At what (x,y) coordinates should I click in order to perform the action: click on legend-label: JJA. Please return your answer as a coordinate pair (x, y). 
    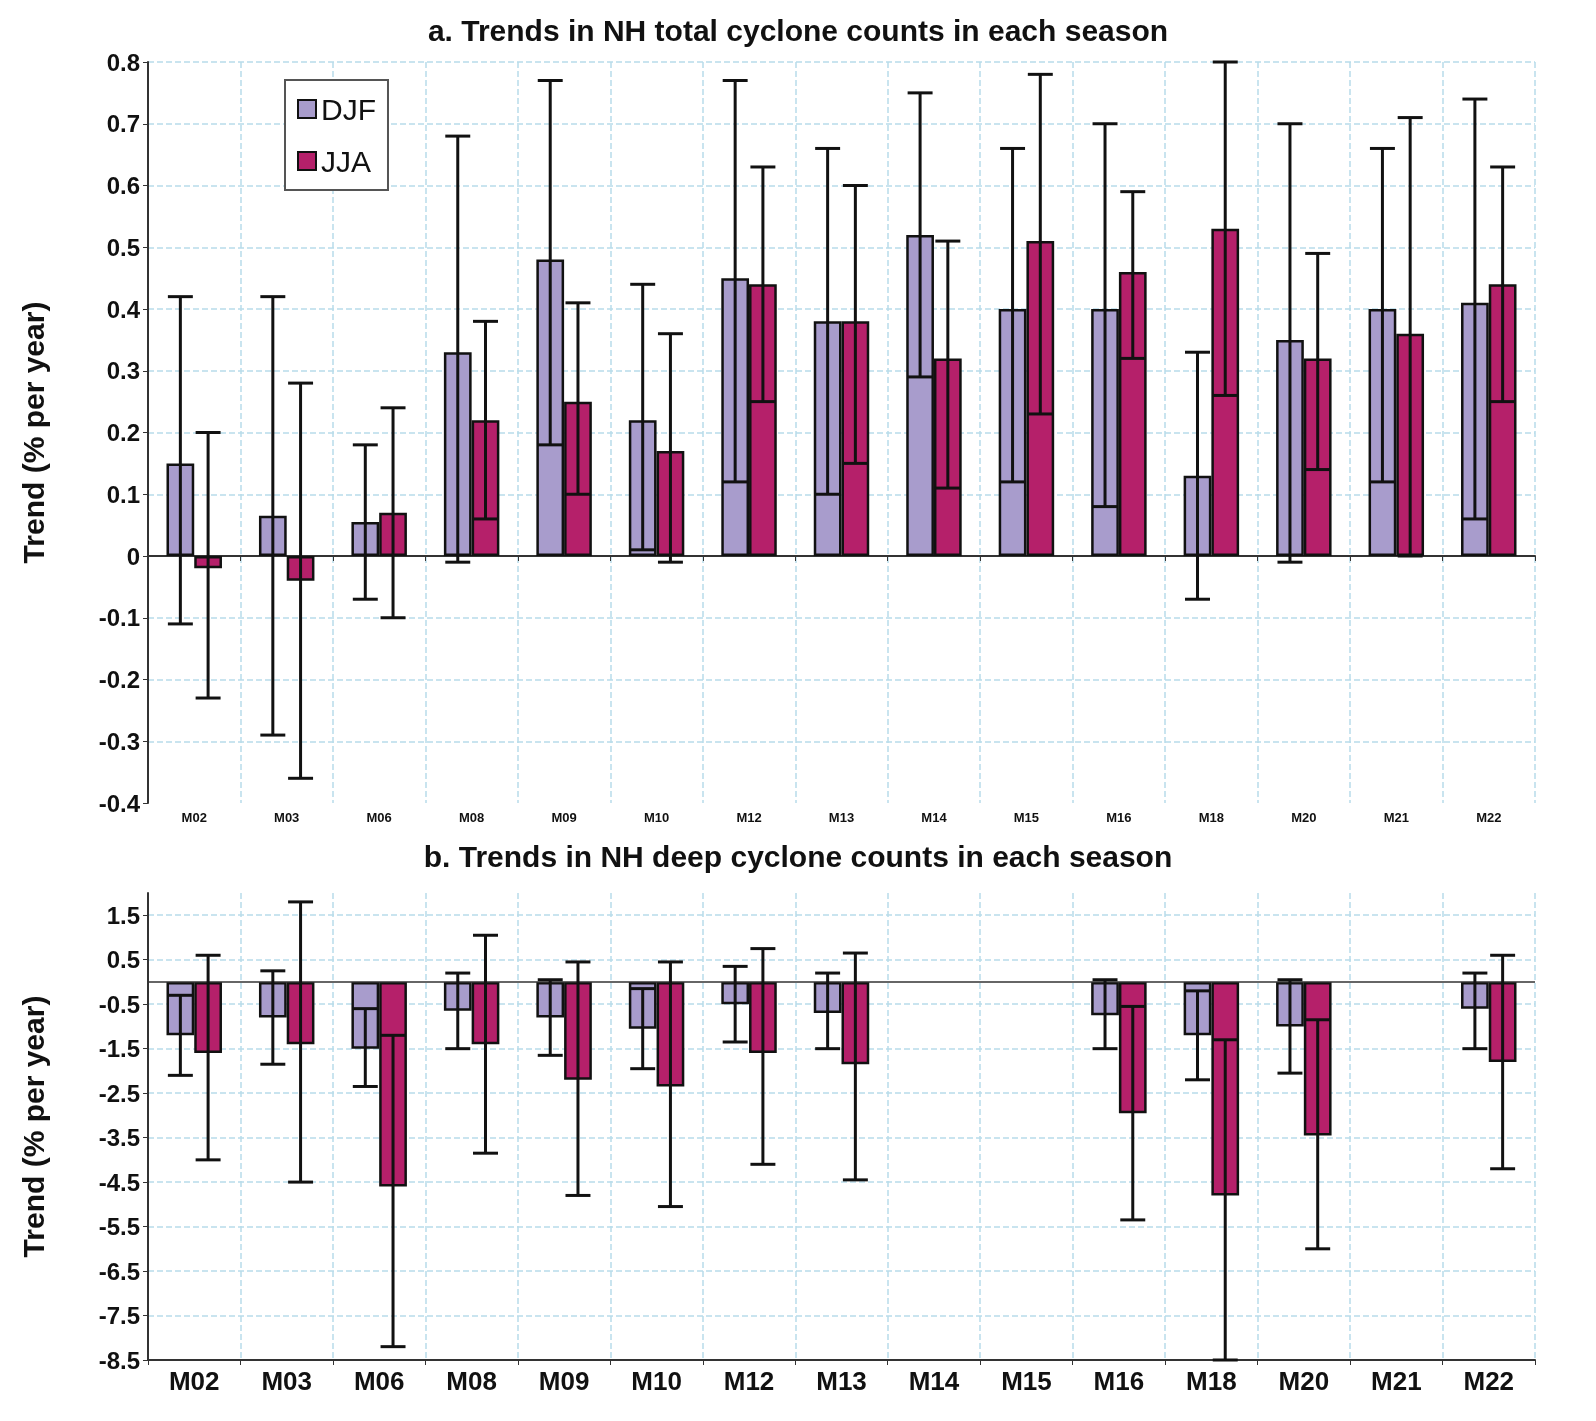
    Looking at the image, I should click on (346, 161).